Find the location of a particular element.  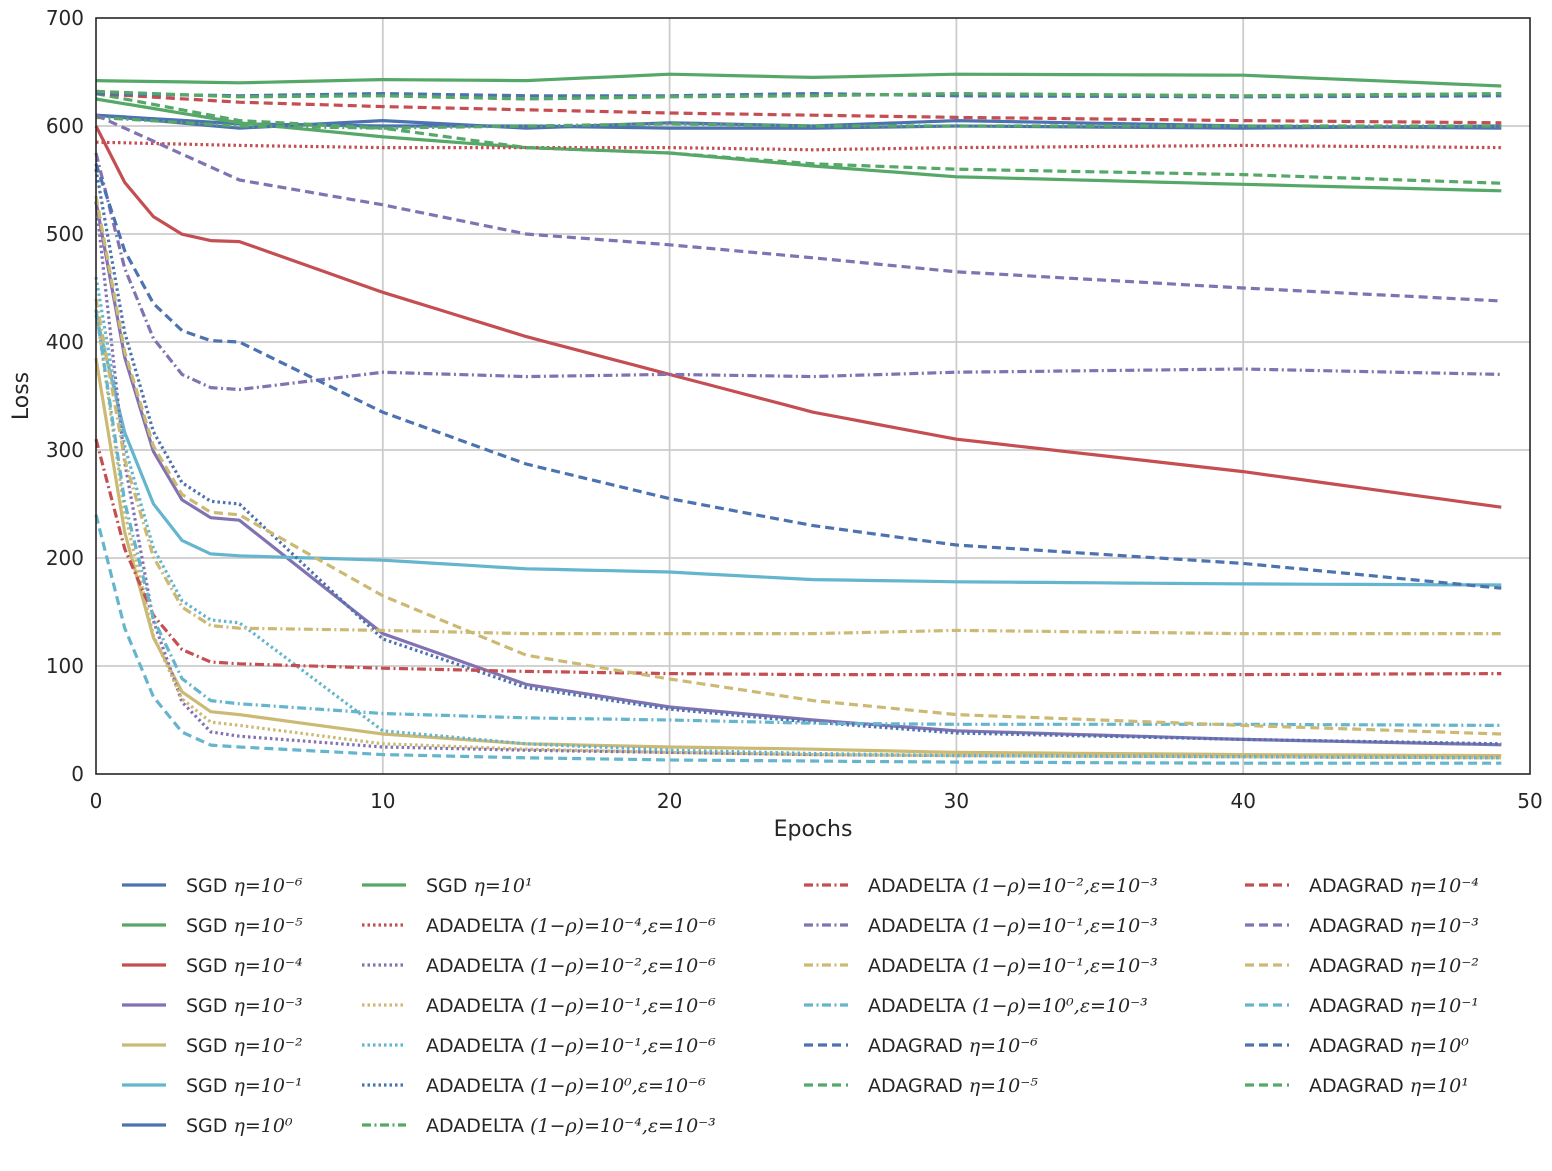

y-tick-label: 500 is located at coordinates (65, 234).